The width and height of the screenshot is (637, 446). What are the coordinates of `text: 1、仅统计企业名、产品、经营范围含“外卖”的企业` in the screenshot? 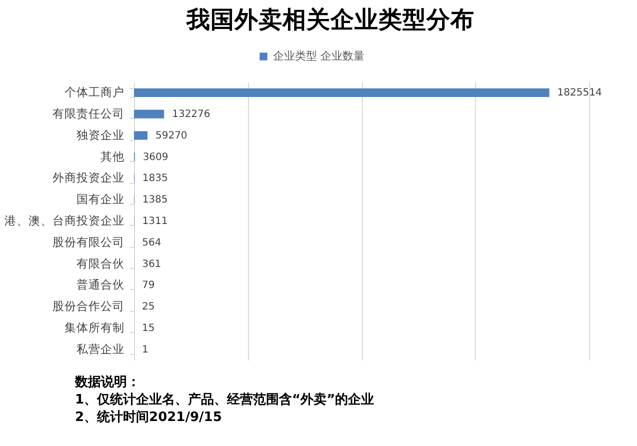 It's located at (224, 400).